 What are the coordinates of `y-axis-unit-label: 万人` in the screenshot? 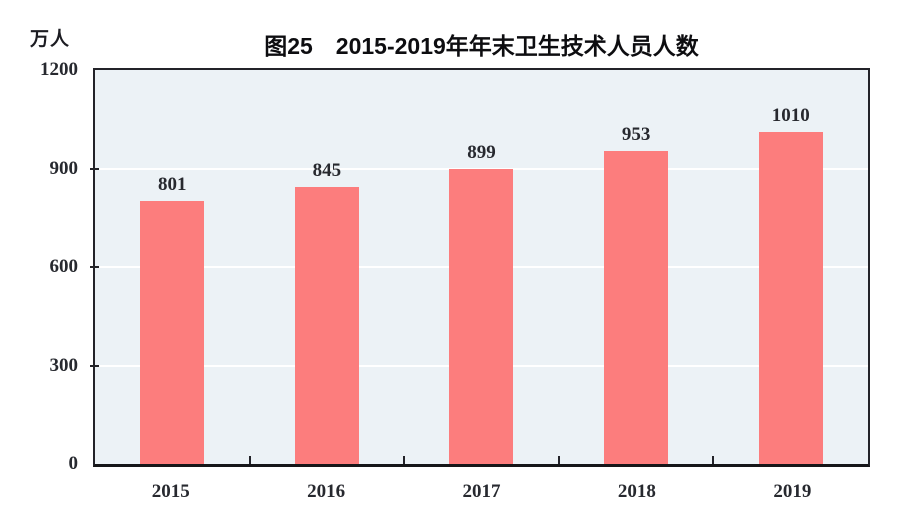 It's located at (50, 39).